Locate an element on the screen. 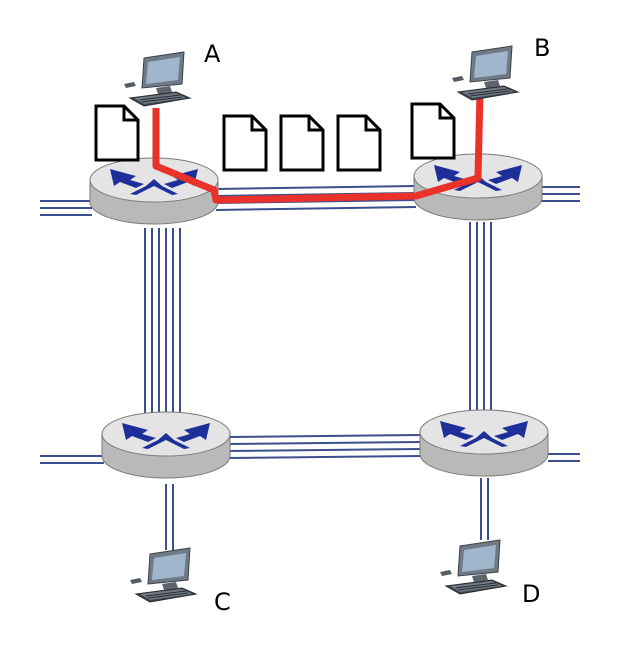 This screenshot has width=626, height=654. host-label-a: A is located at coordinates (212, 54).